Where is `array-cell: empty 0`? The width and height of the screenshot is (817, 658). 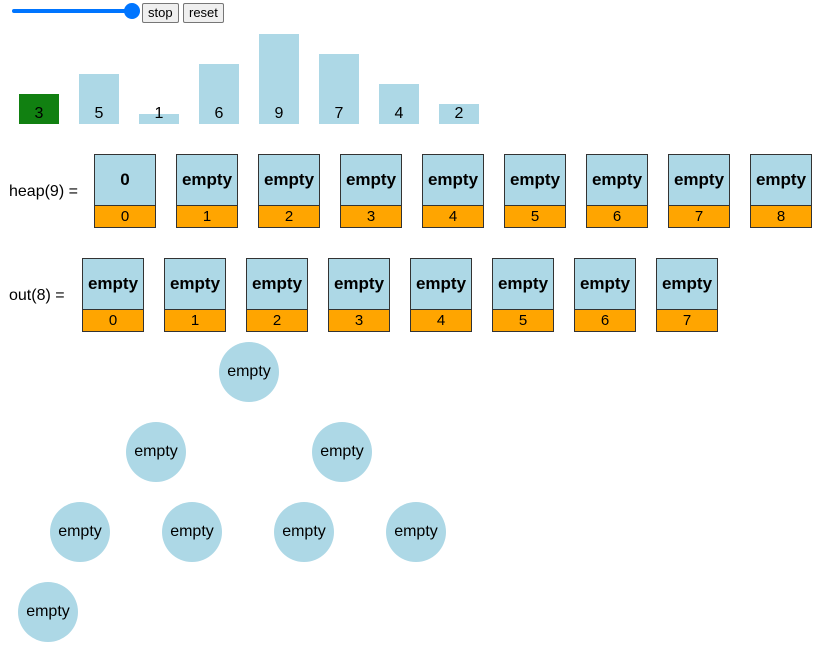
array-cell: empty 0 is located at coordinates (113, 295).